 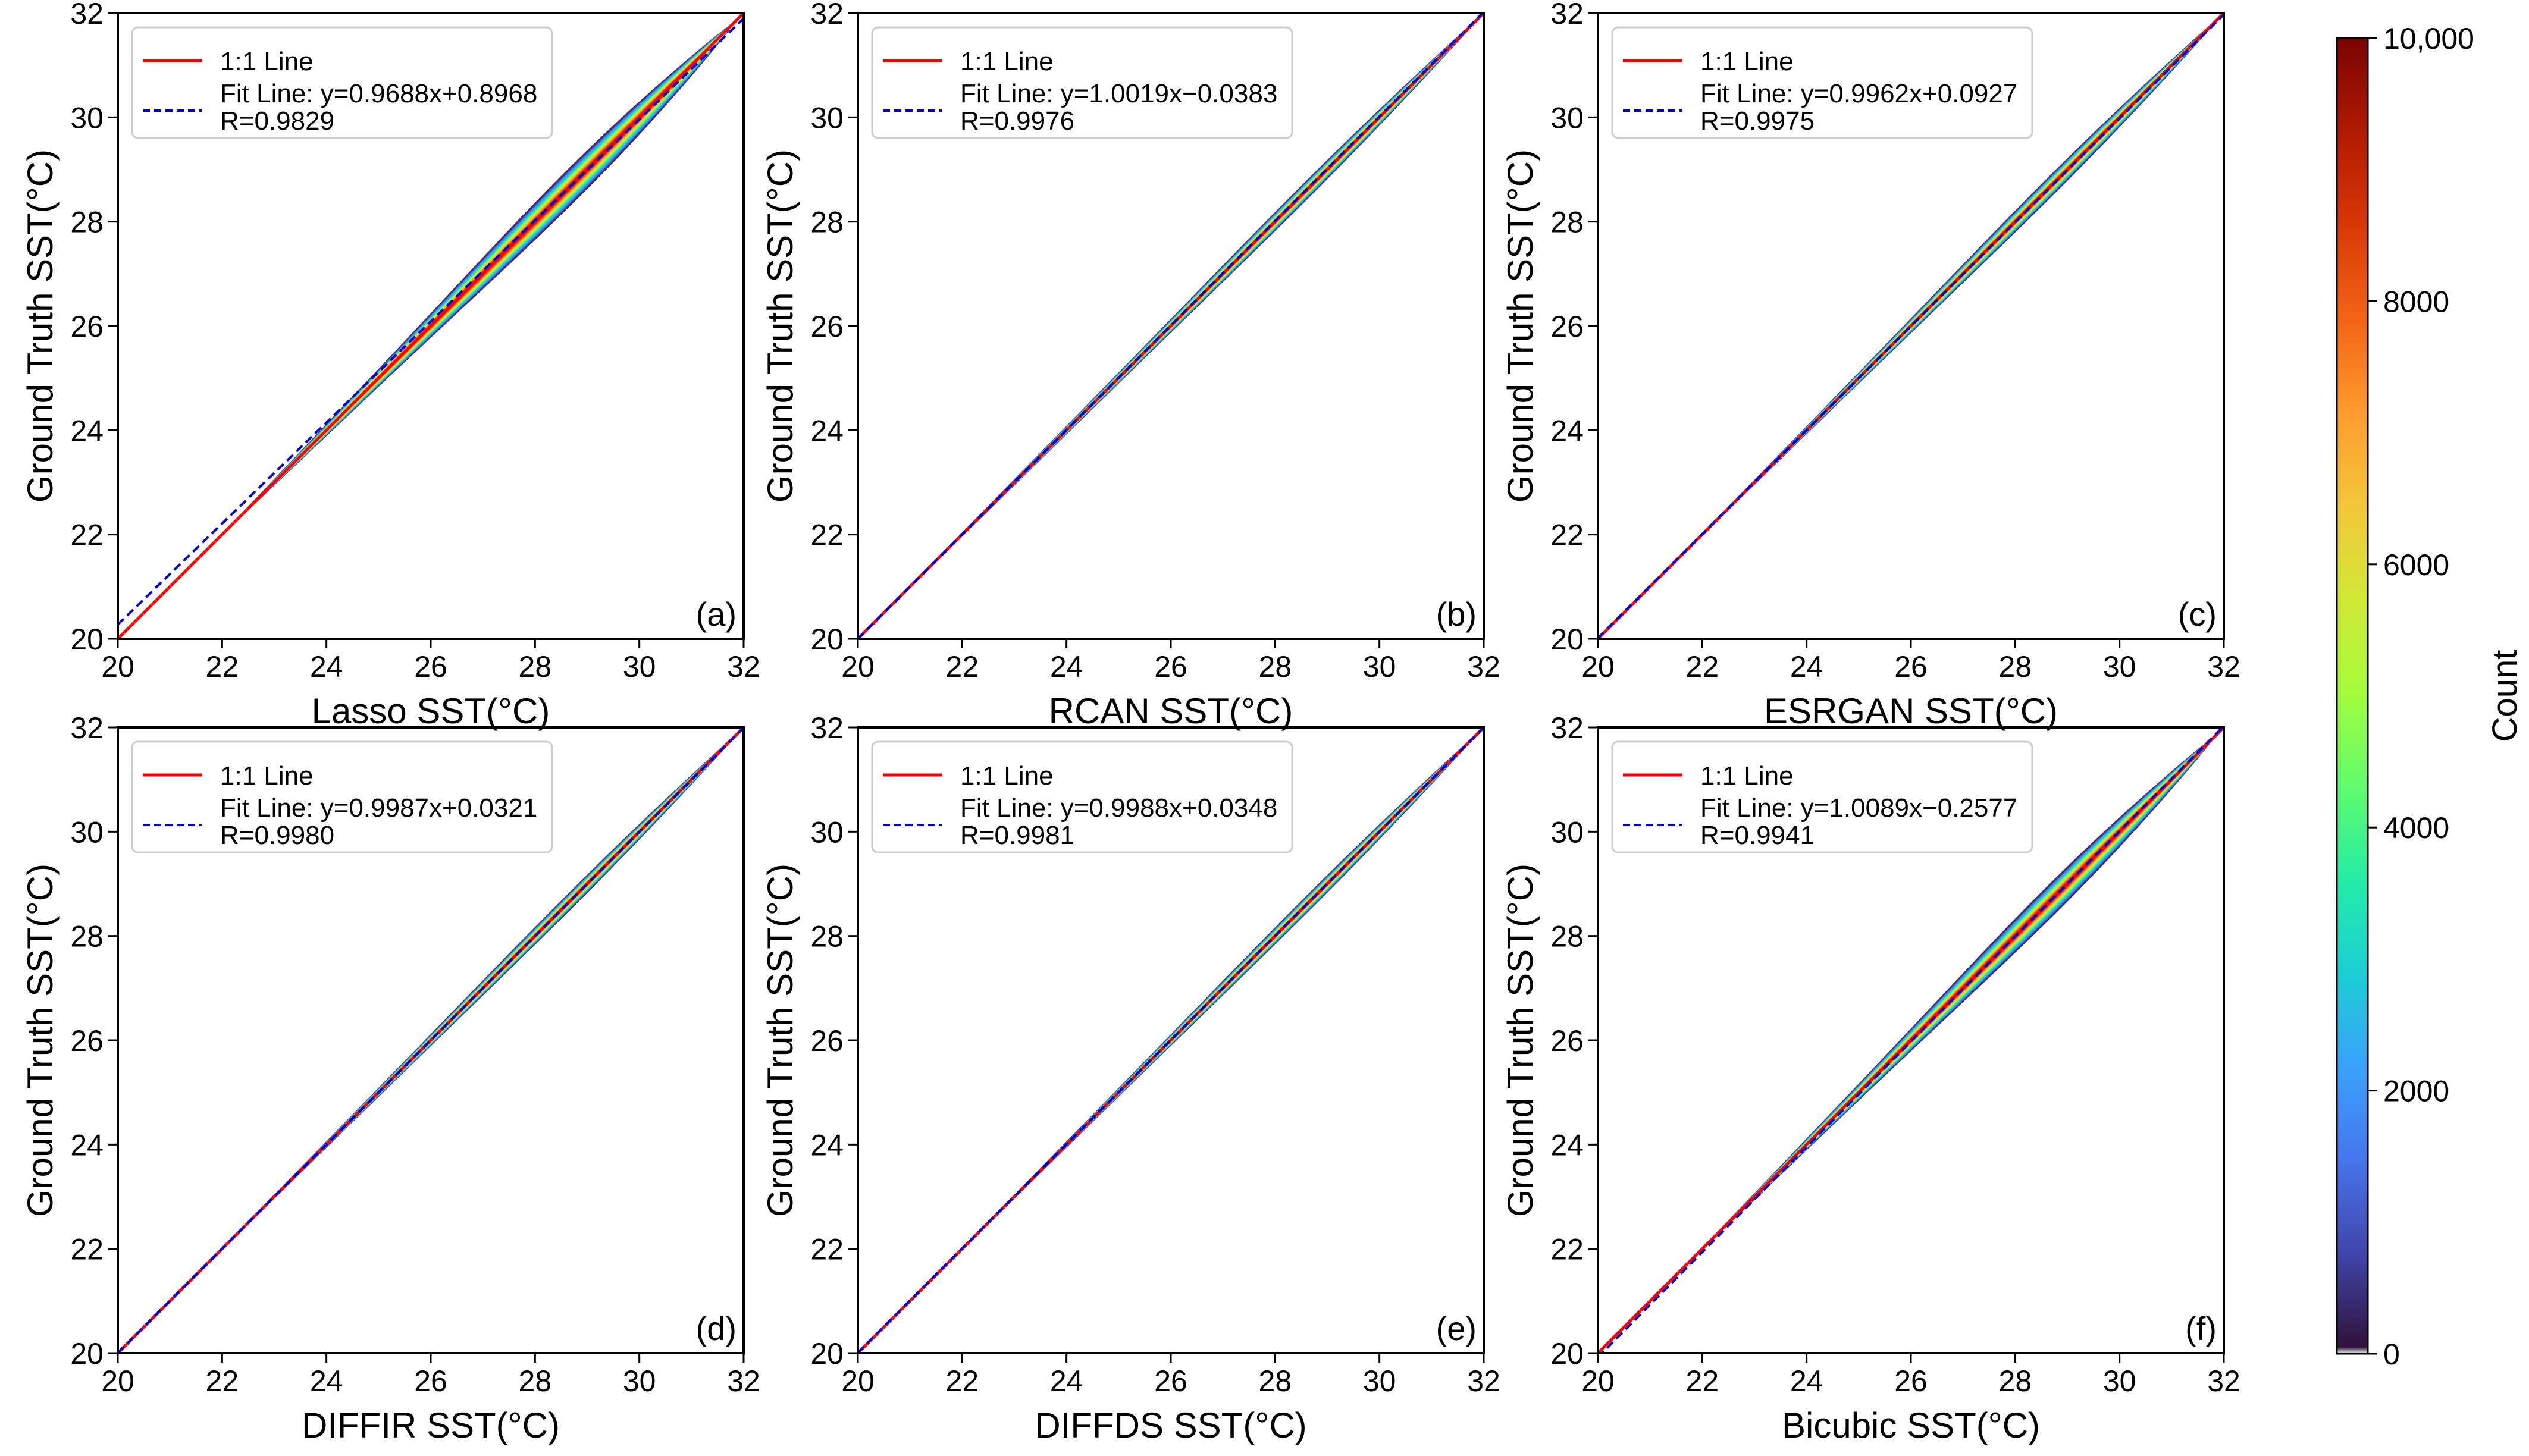 What do you see at coordinates (2352, 696) in the screenshot?
I see `colorbar-gradient` at bounding box center [2352, 696].